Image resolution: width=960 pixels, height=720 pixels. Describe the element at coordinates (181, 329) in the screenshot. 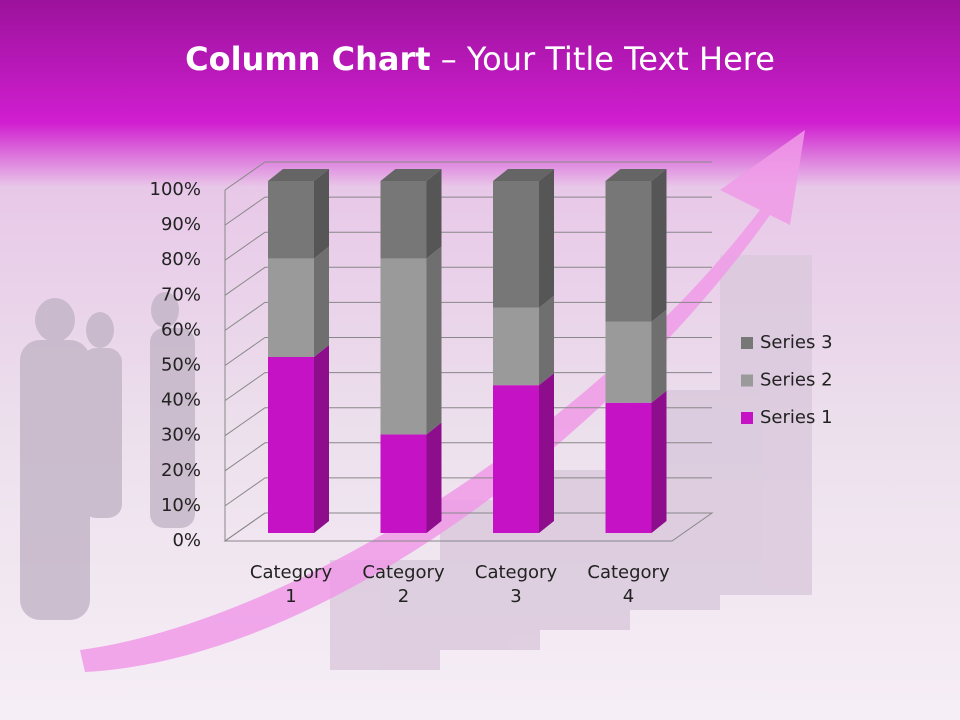

I see `y-tick-label: 60%` at that location.